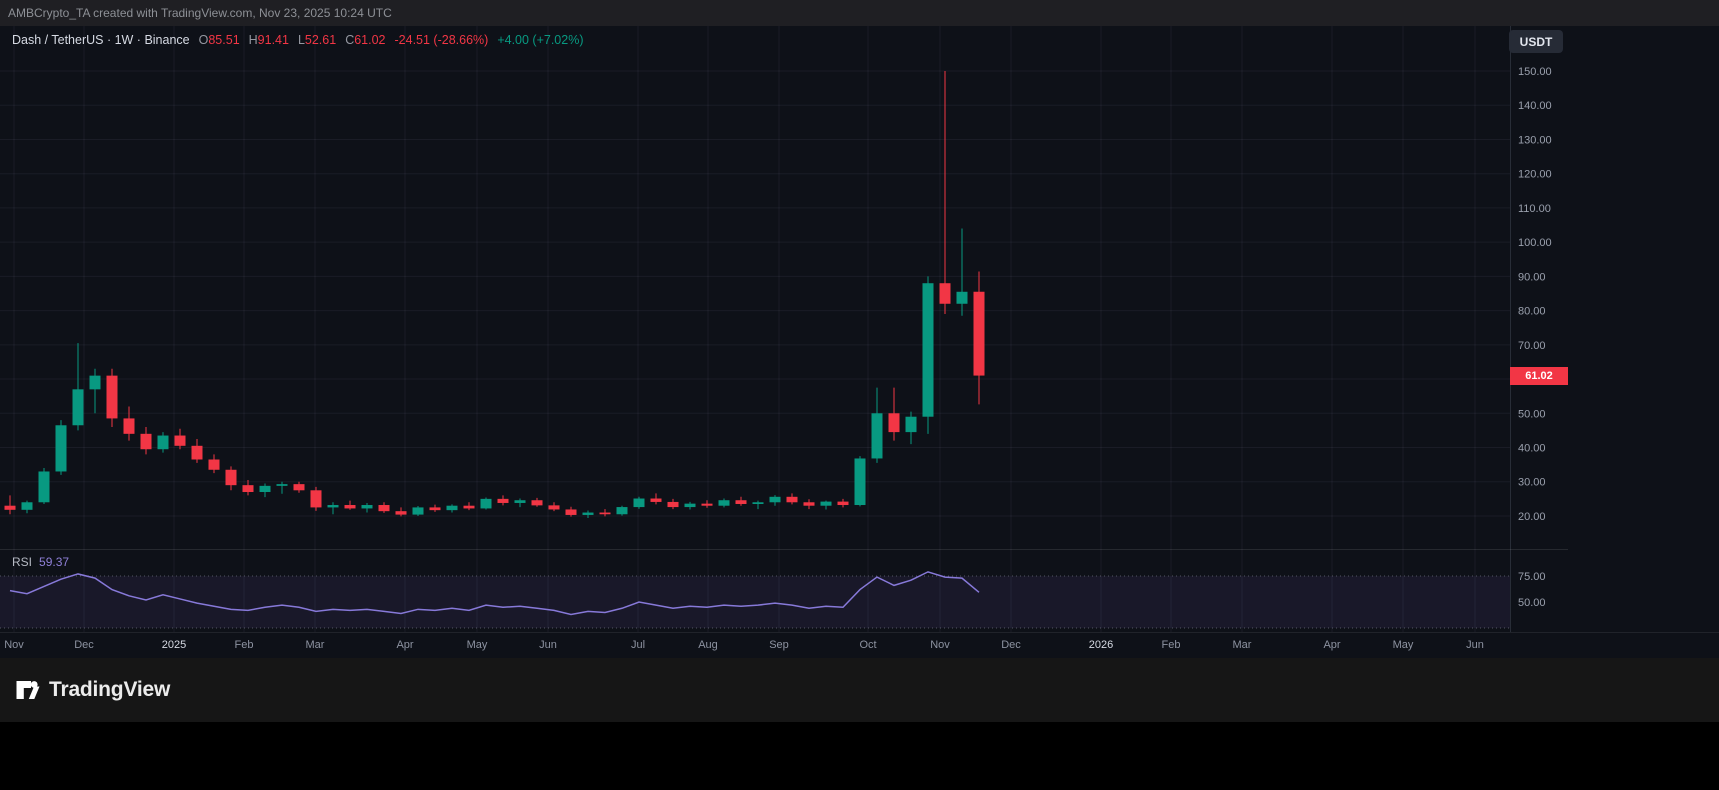  I want to click on symbol-title: Dash / TetherUS · 1W · Binance, so click(101, 40).